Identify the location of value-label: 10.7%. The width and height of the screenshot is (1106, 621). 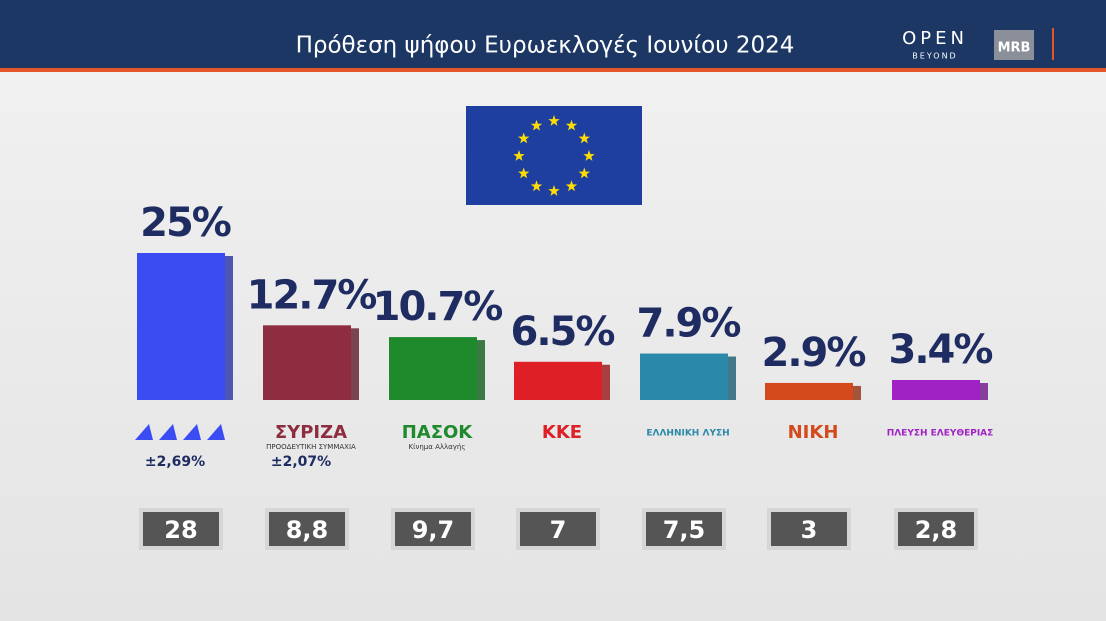
(438, 307).